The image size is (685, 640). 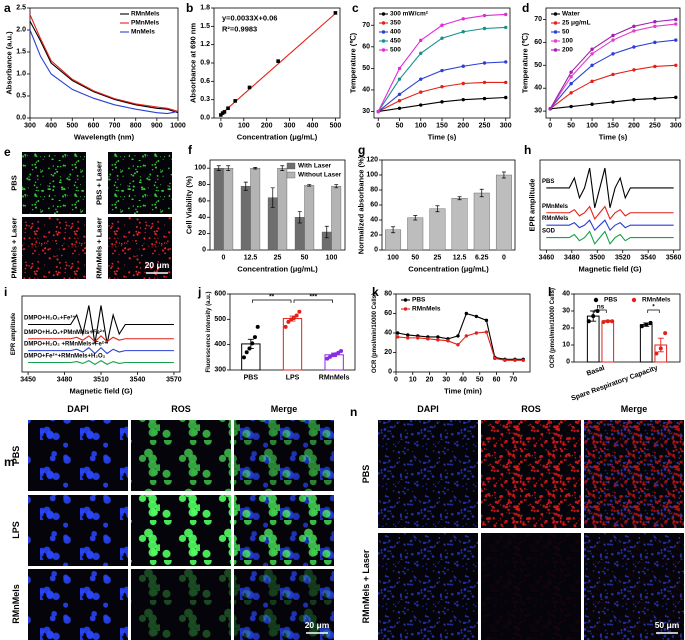 What do you see at coordinates (189, 204) in the screenshot?
I see `y-axis-label: Cell Viability (%)` at bounding box center [189, 204].